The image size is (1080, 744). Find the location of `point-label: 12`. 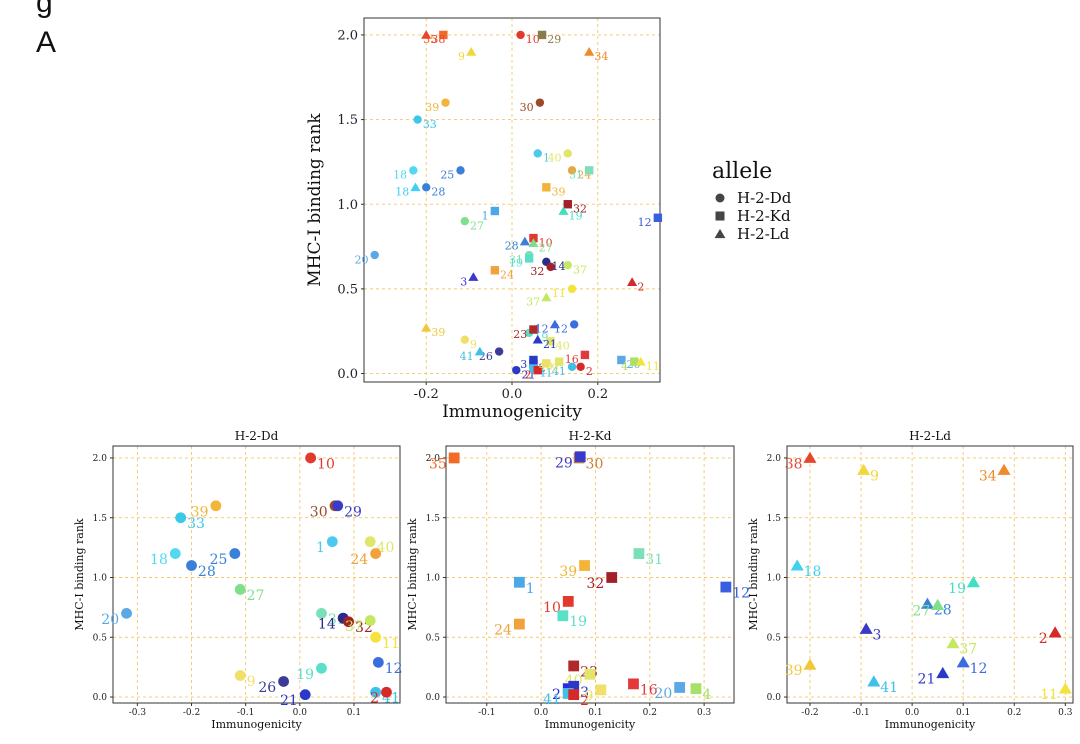

point-label: 12 is located at coordinates (394, 669).